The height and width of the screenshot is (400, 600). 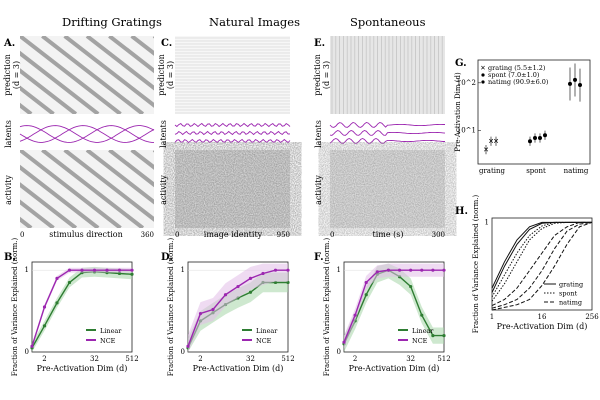 I want to click on legend-label-grating: grating, so click(x=571, y=285).